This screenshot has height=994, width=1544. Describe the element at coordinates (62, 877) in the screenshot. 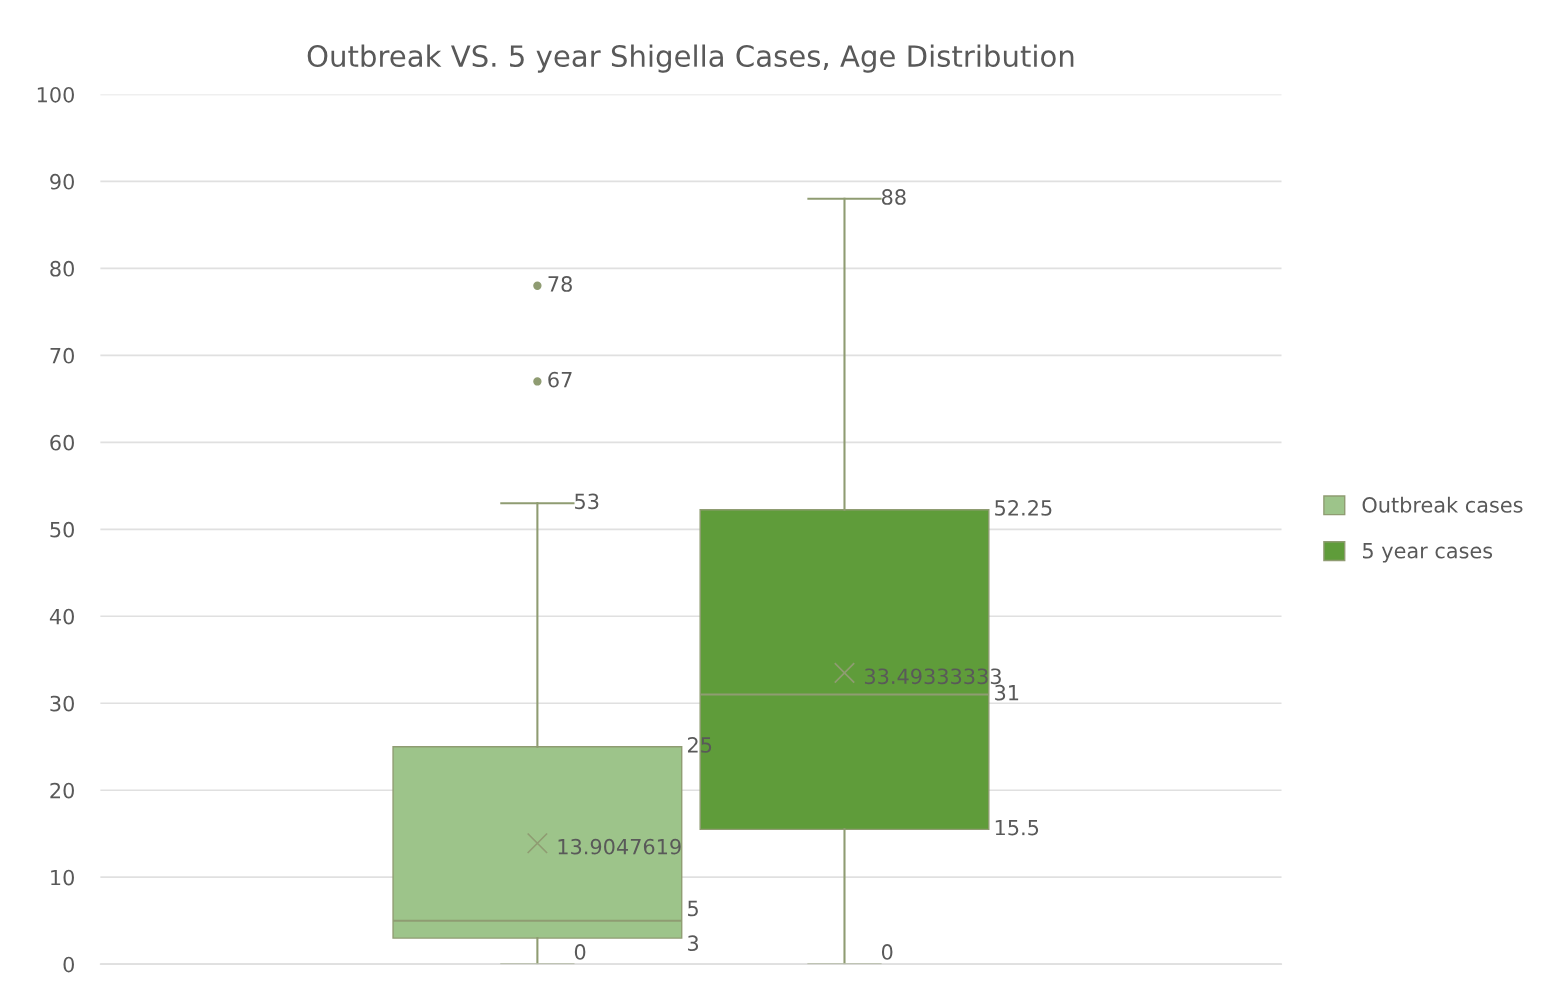

I see `y-tick-label: 10` at that location.